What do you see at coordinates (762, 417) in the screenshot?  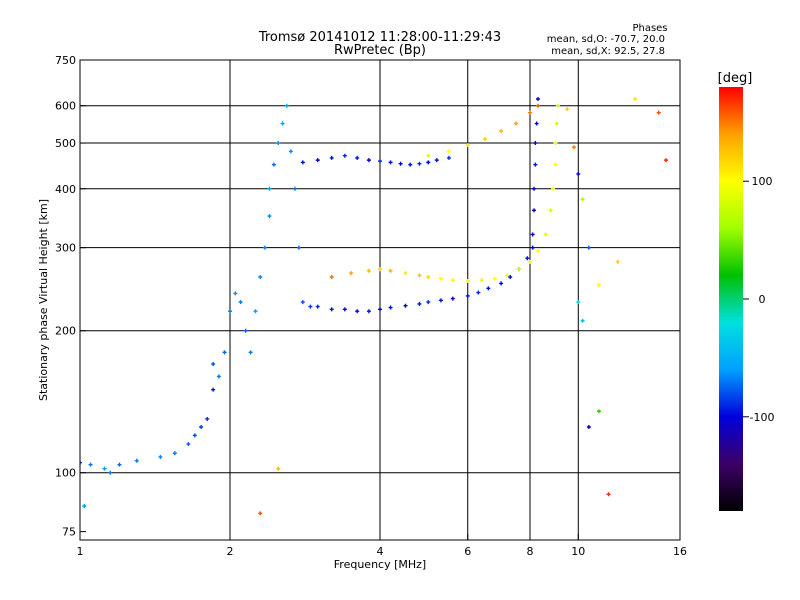 I see `colorbar-tick-label: -100` at bounding box center [762, 417].